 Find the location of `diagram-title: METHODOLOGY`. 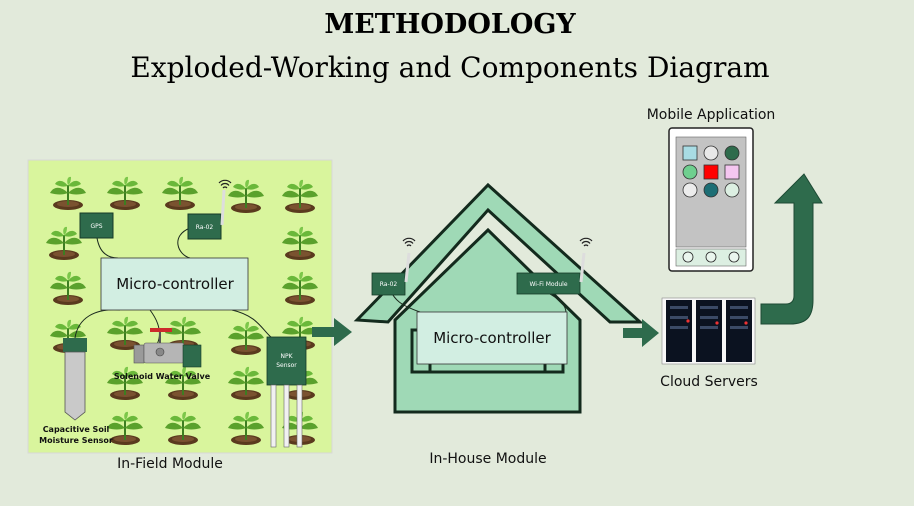

diagram-title: METHODOLOGY is located at coordinates (450, 24).